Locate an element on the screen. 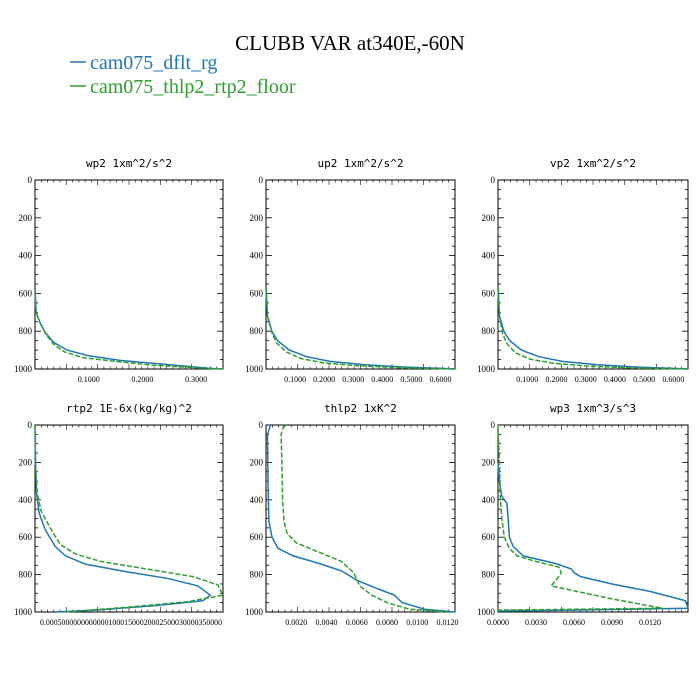 This screenshot has height=700, width=700. x-tick-label: 0.0100 is located at coordinates (417, 622).